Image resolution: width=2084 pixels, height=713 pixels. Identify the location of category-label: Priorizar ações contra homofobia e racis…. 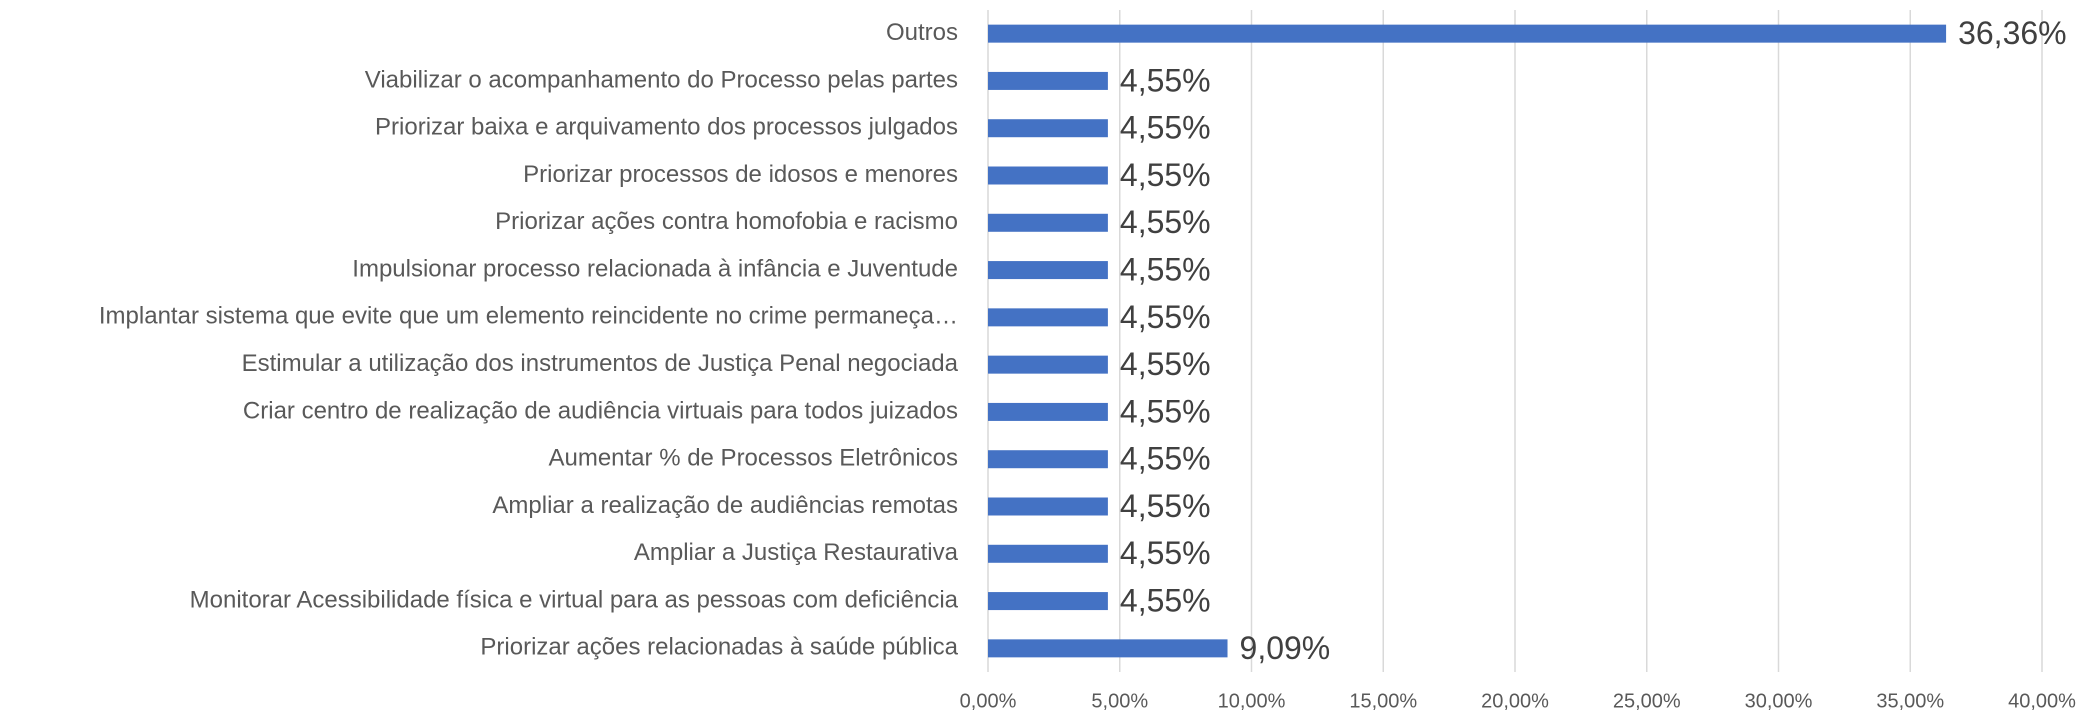
(726, 221).